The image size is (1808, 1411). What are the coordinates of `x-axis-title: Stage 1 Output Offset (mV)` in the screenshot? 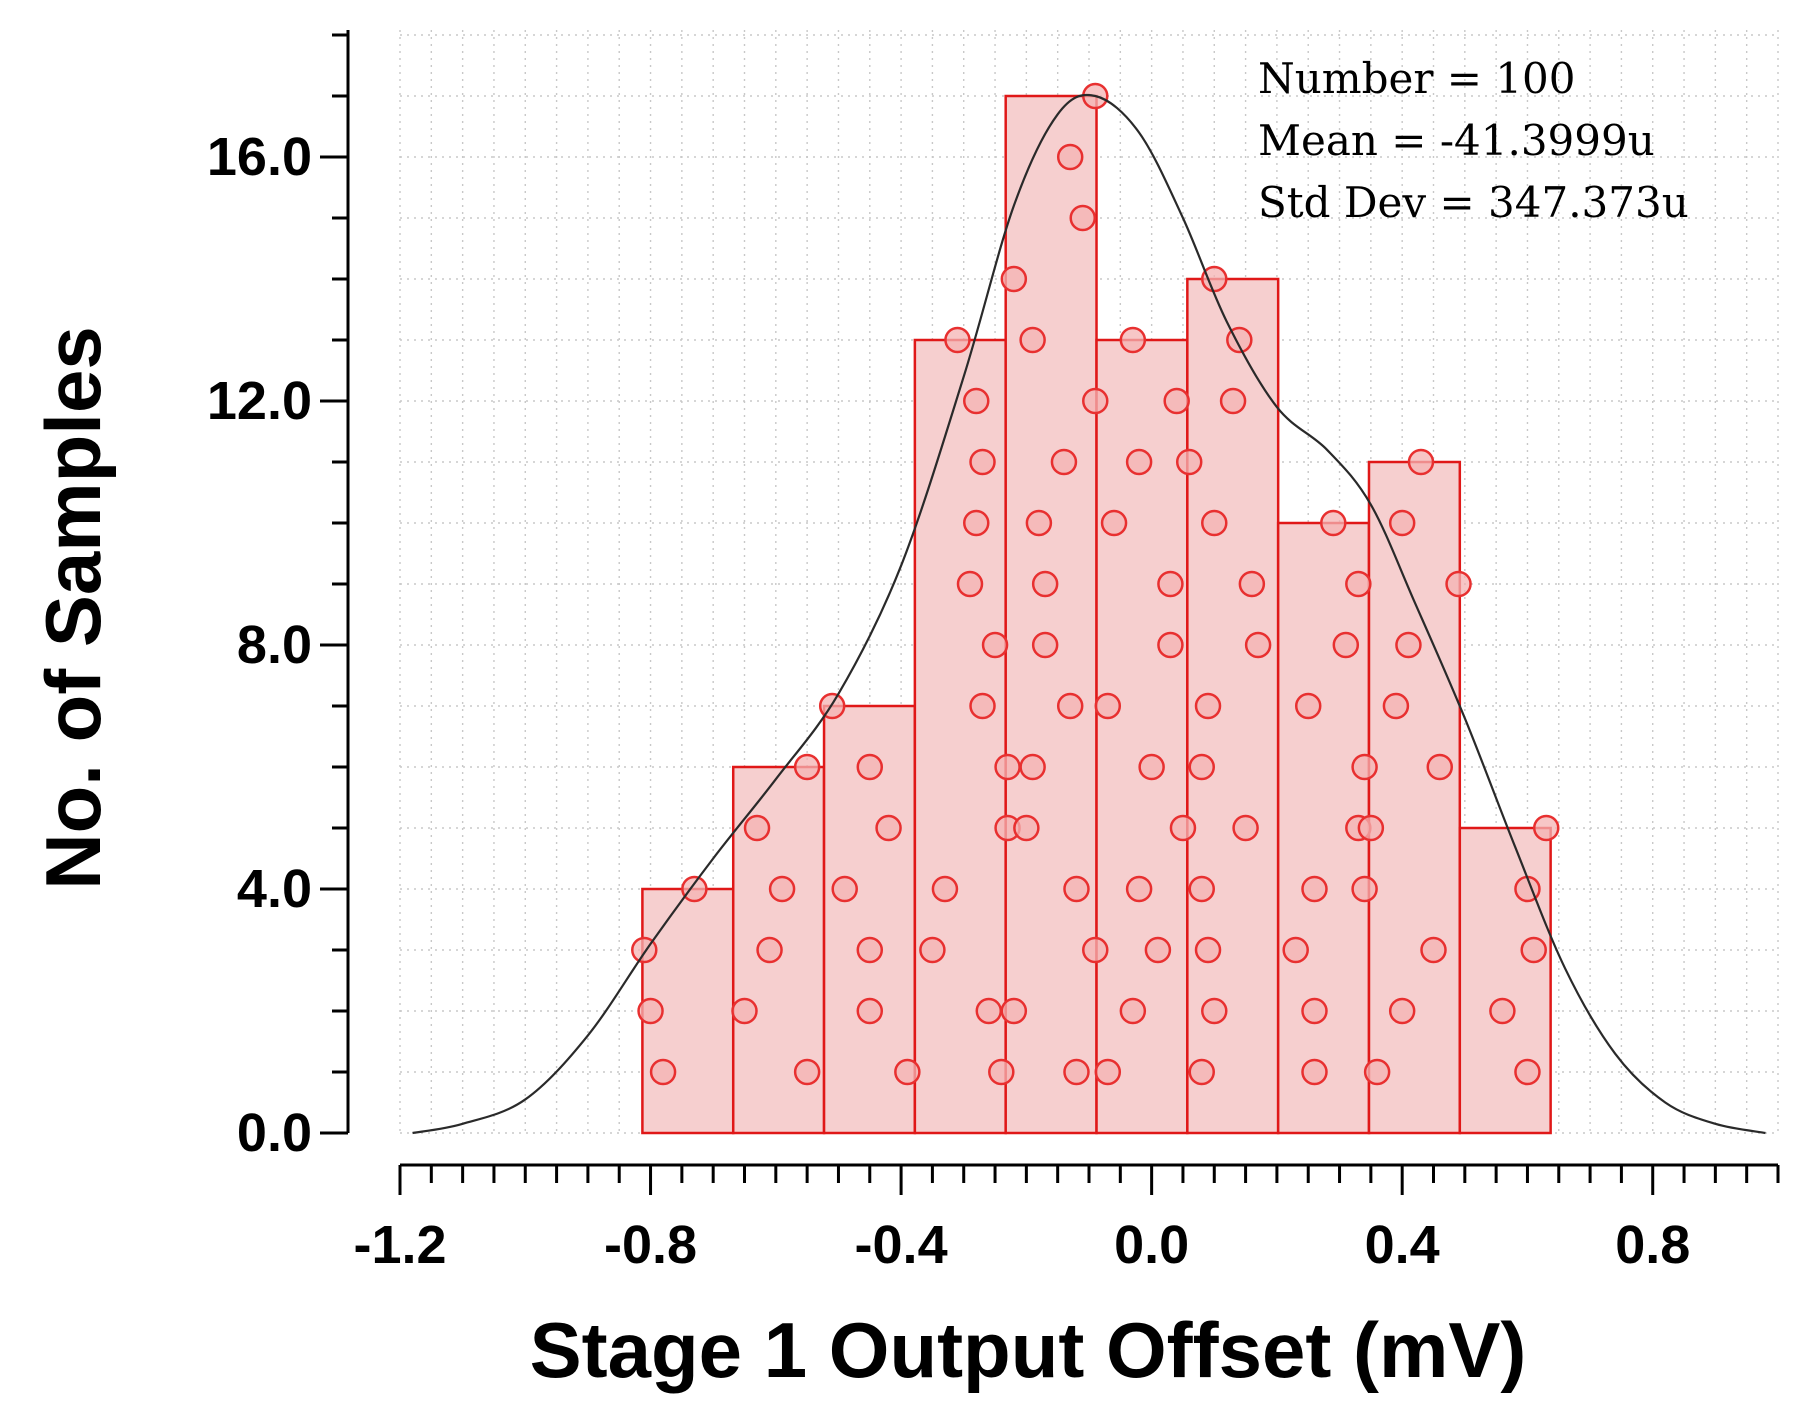 It's located at (1028, 1350).